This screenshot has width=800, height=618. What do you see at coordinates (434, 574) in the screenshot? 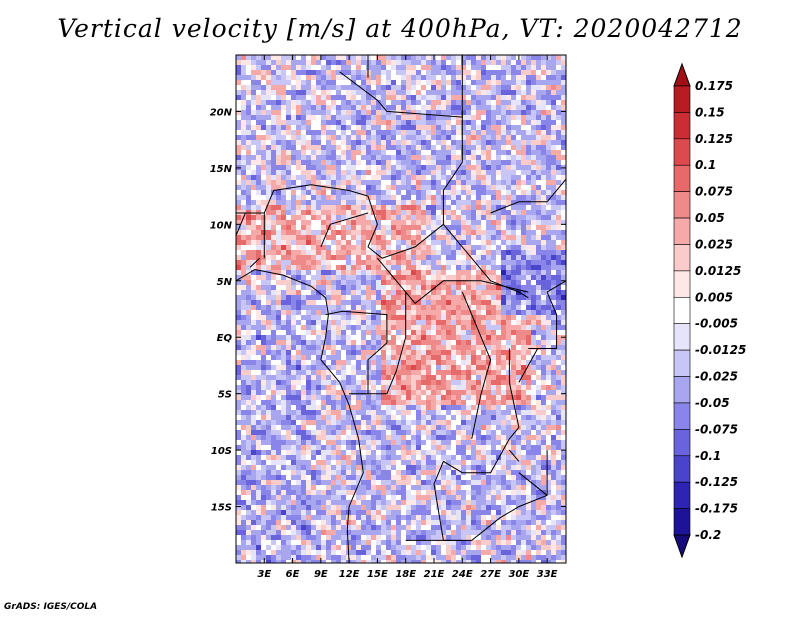
I see `x-tick-label: 21E` at bounding box center [434, 574].